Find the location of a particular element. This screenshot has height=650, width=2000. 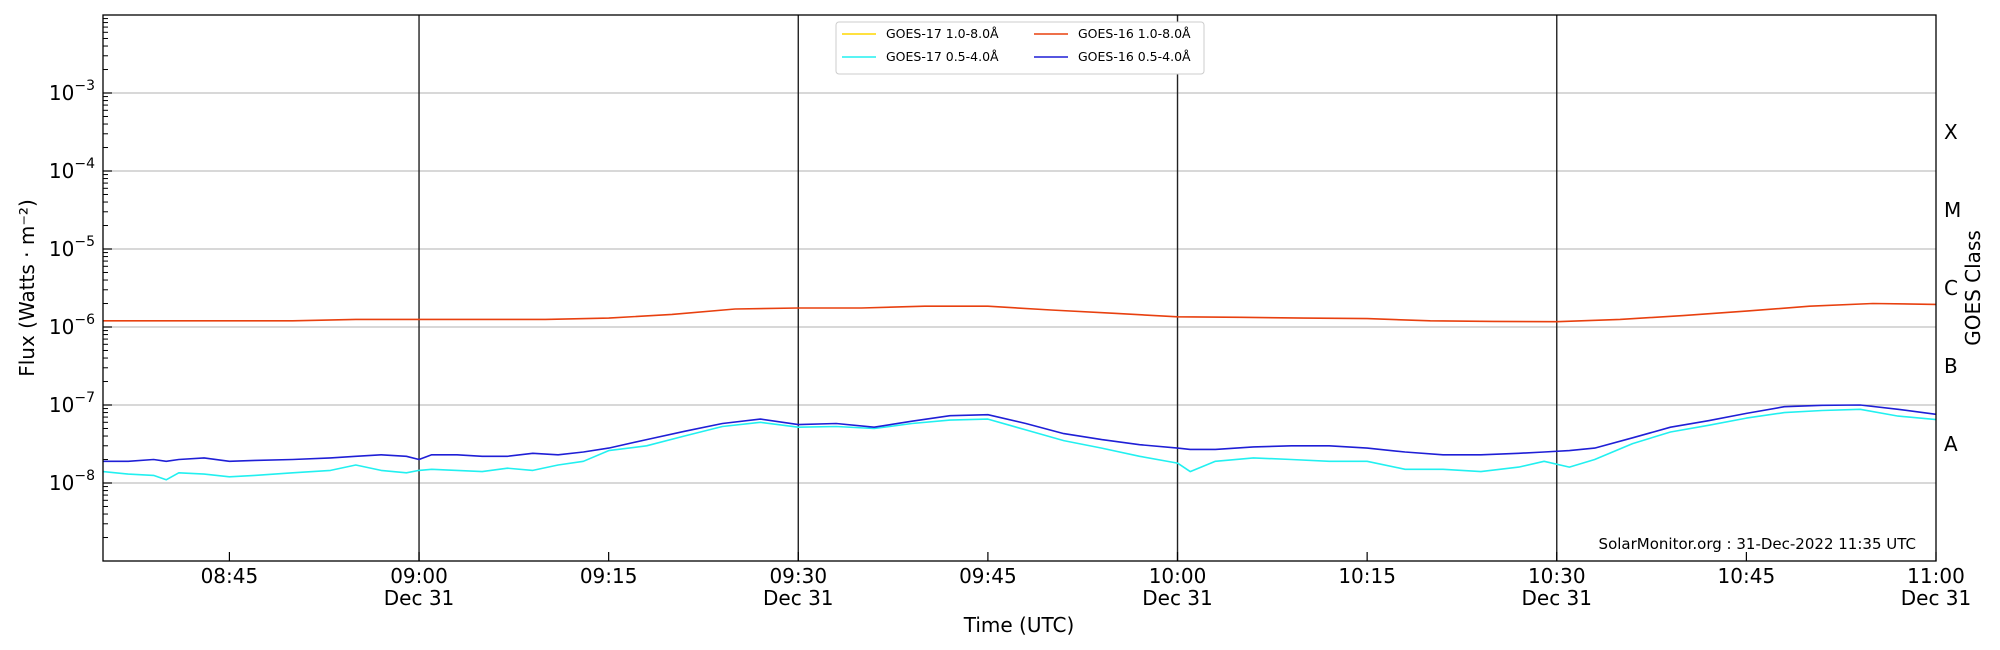

x-tick-label: 09:15 is located at coordinates (609, 576).